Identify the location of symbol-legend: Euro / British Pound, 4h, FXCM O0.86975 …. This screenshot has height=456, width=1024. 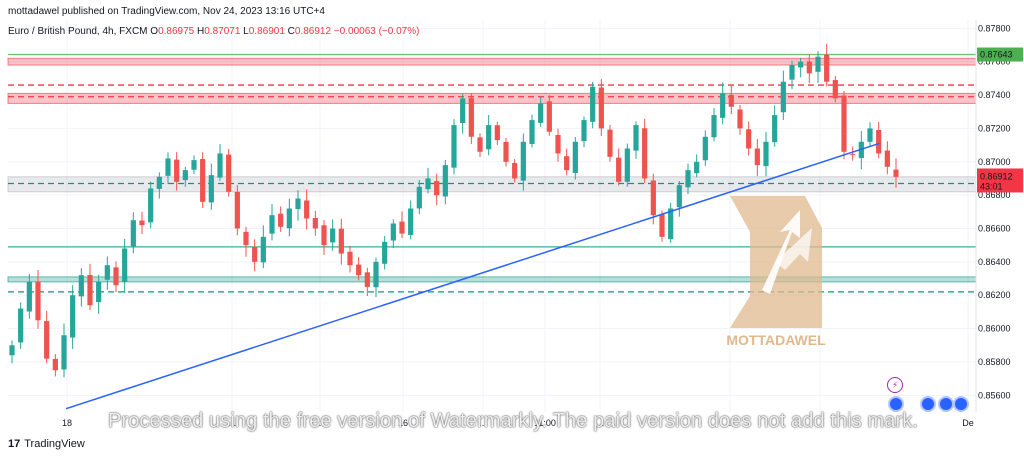
(213, 31).